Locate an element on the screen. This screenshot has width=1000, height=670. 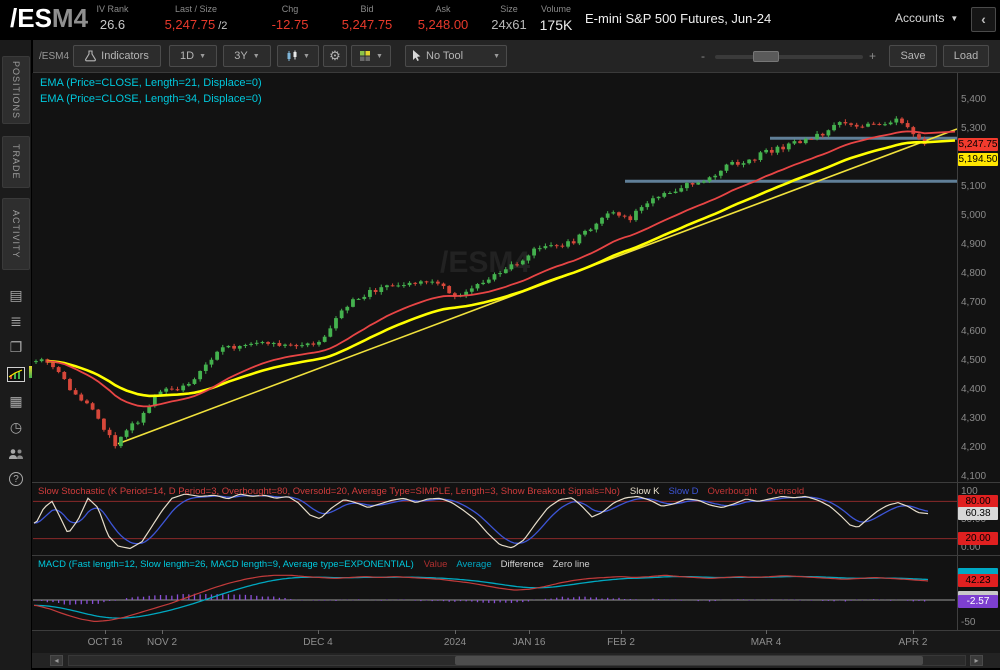
scrollbar-track is located at coordinates (517, 660).